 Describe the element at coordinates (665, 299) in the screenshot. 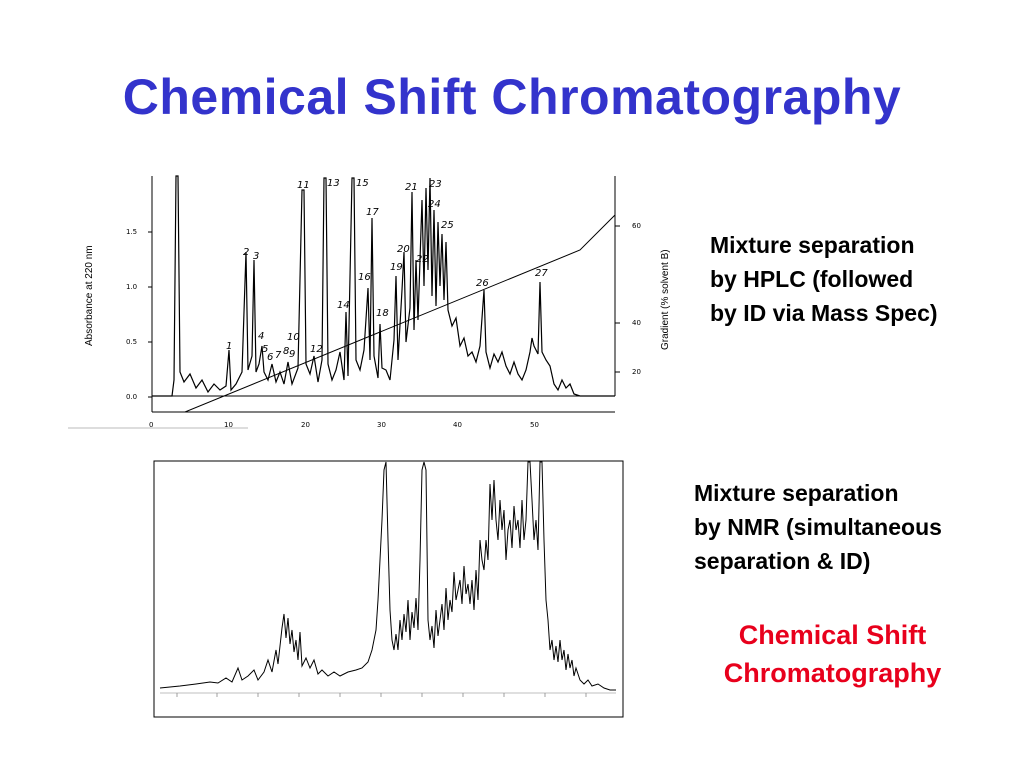

I see `hplc-ylabel-right: Gradient (% solvent B)` at that location.